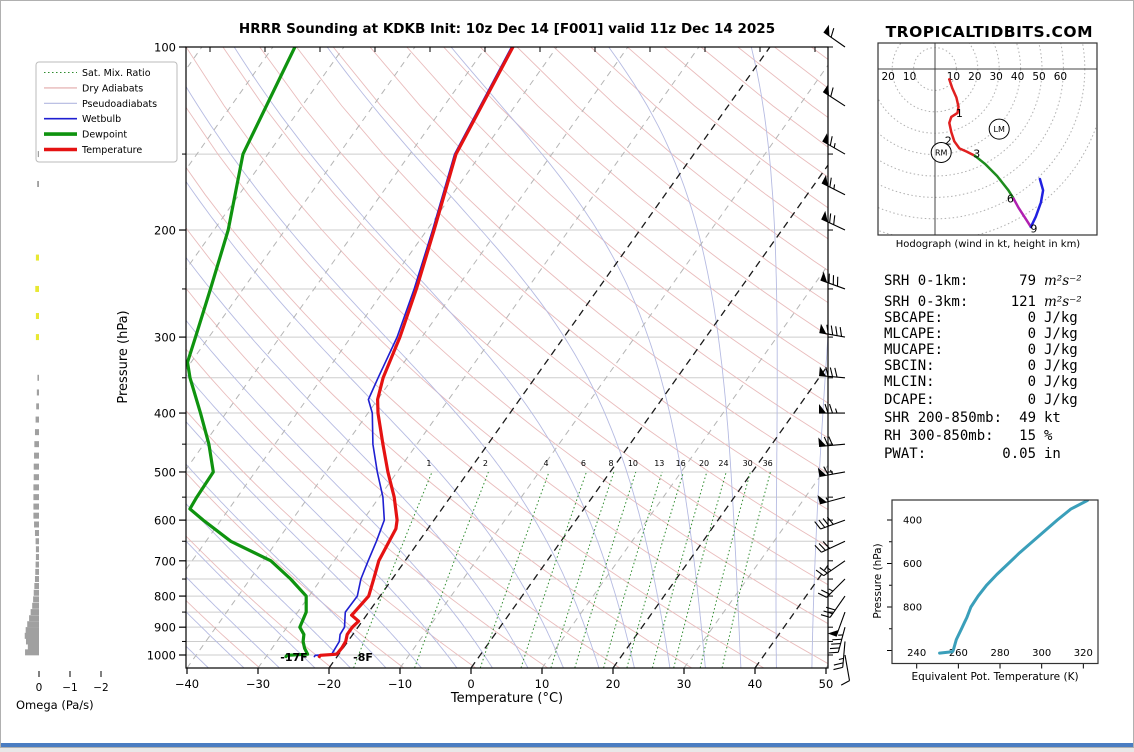 The width and height of the screenshot is (1134, 752). What do you see at coordinates (941, 152) in the screenshot?
I see `storm-motion-marker-label: RM` at bounding box center [941, 152].